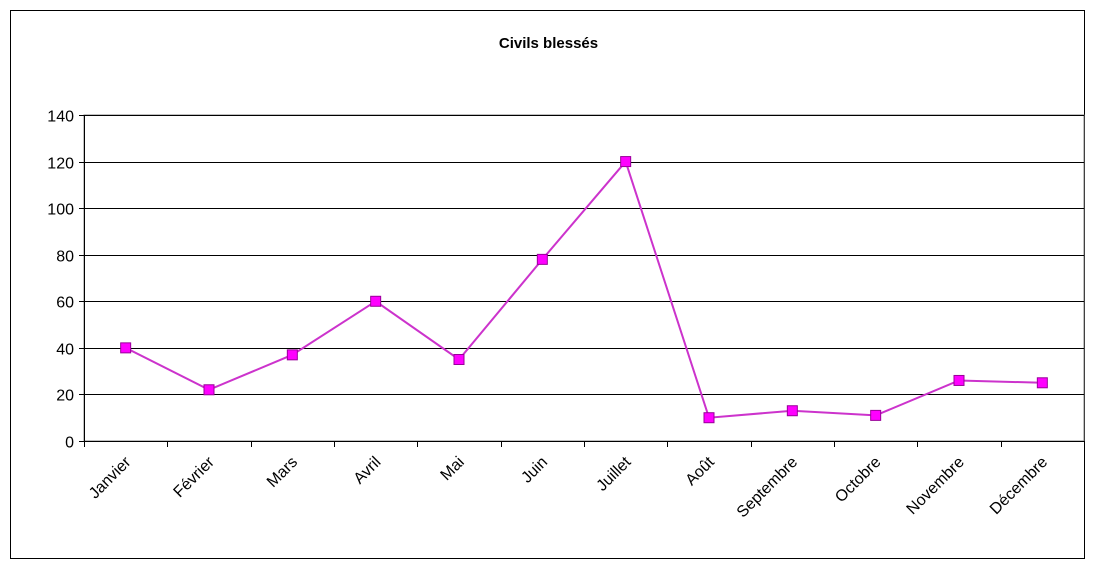  What do you see at coordinates (1019, 486) in the screenshot?
I see `x-tick-label: Décembre` at bounding box center [1019, 486].